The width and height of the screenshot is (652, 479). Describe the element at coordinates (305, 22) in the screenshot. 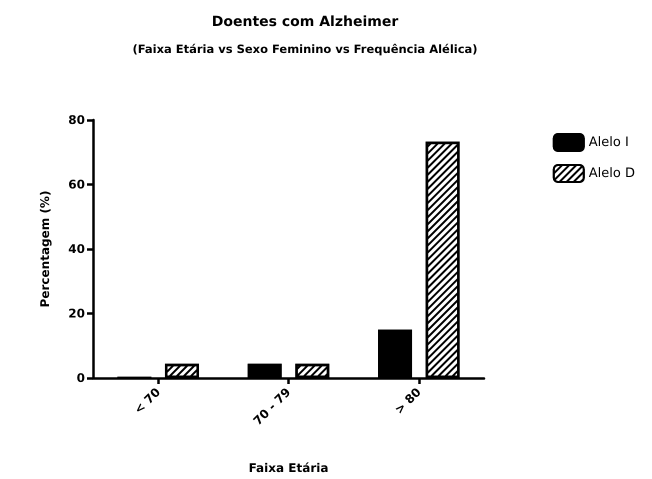

I see `chart-title: Doentes com Alzheimer` at that location.